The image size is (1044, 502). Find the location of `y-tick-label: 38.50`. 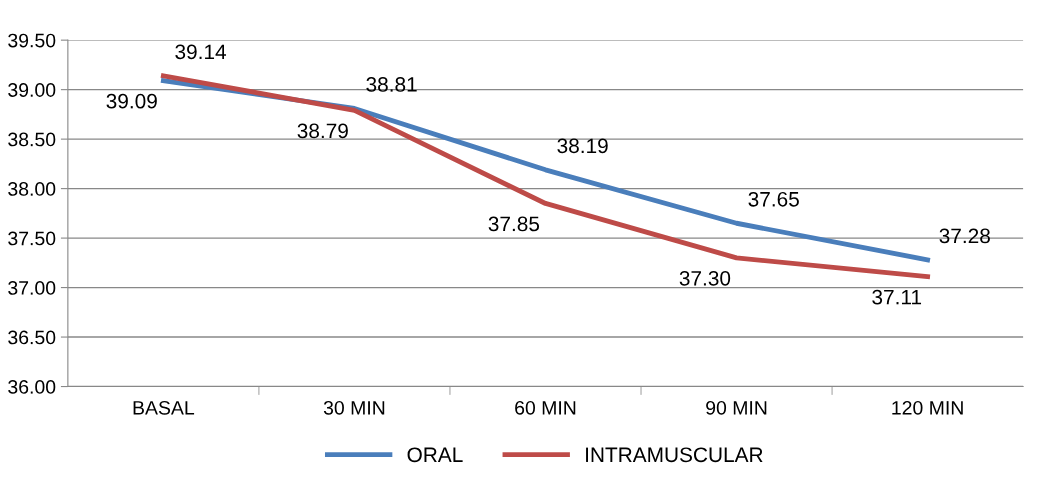

y-tick-label: 38.50 is located at coordinates (32, 139).